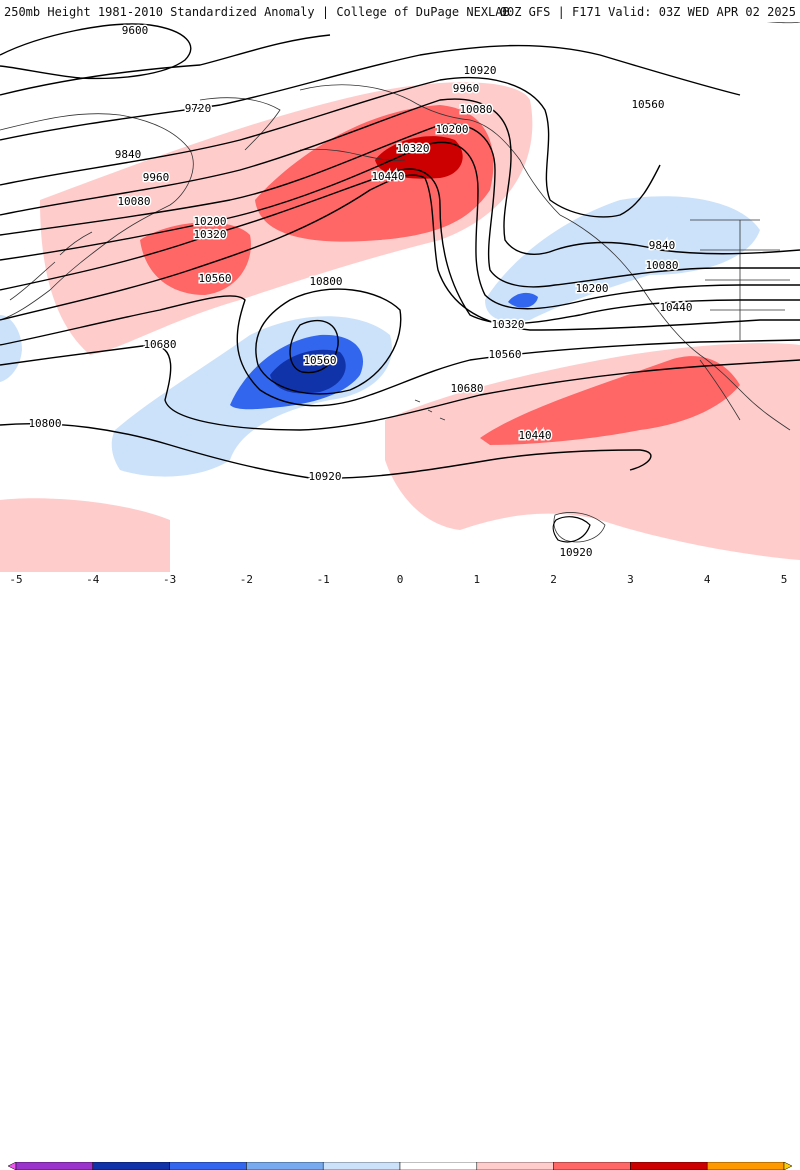  What do you see at coordinates (97, 217) in the screenshot?
I see `asia-coast` at bounding box center [97, 217].